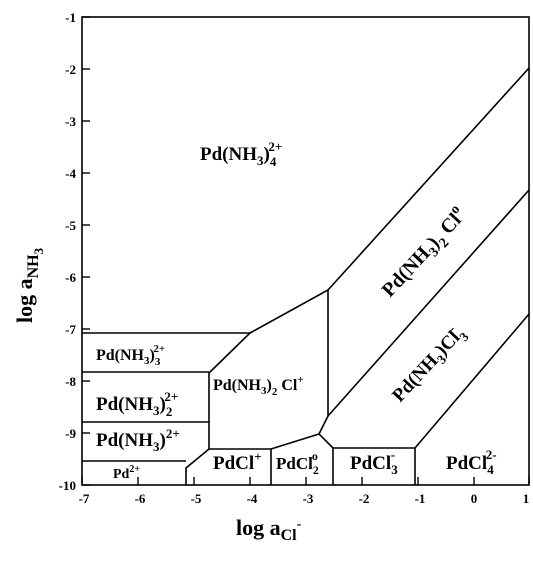 The width and height of the screenshot is (533, 571). What do you see at coordinates (84, 498) in the screenshot?
I see `x-tick-label: -7` at bounding box center [84, 498].